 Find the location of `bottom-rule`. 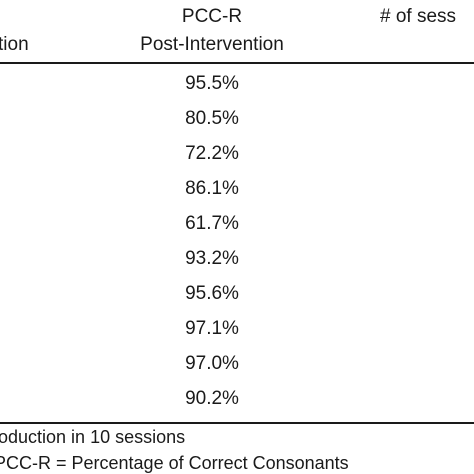

bottom-rule is located at coordinates (237, 423).